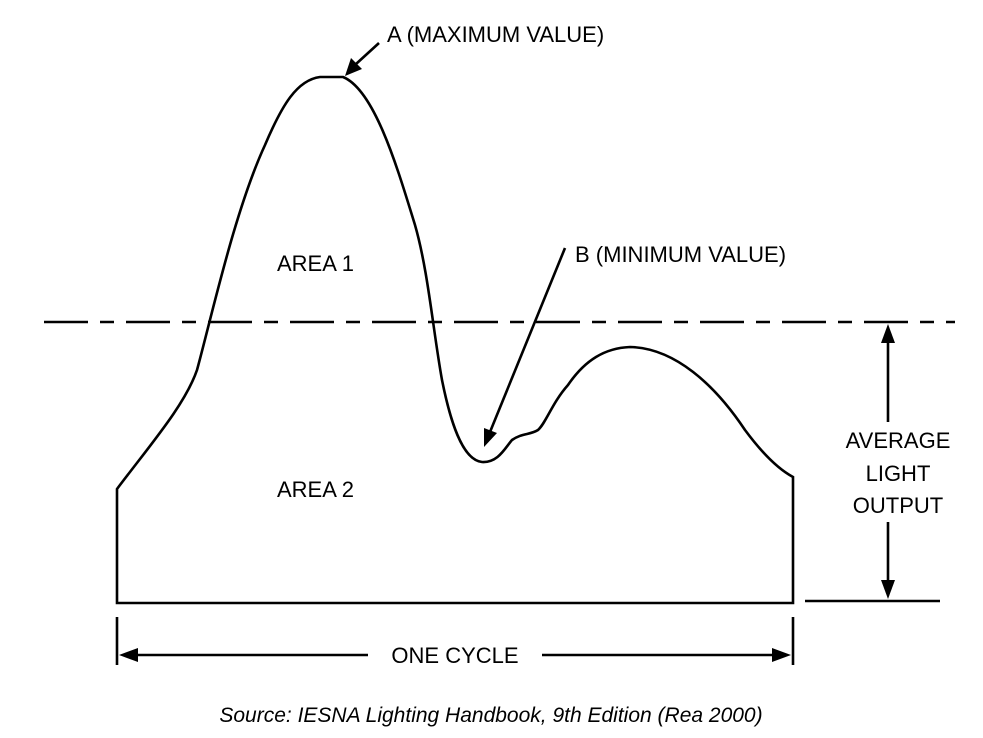  What do you see at coordinates (128, 655) in the screenshot?
I see `cycle-arrowhead-left` at bounding box center [128, 655].